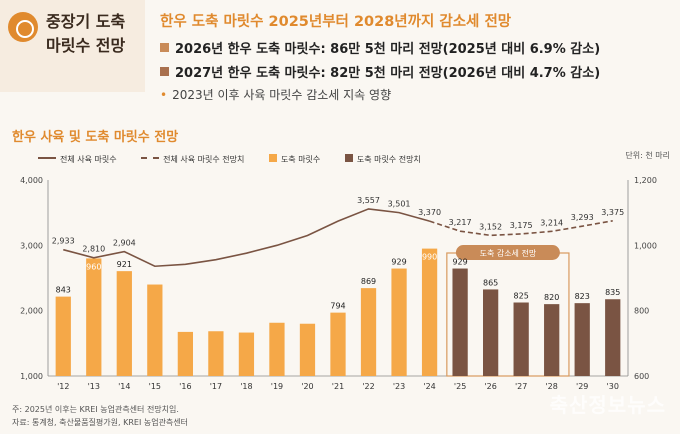 This screenshot has width=680, height=434. What do you see at coordinates (150, 158) in the screenshot?
I see `dashed-line-icon` at bounding box center [150, 158].